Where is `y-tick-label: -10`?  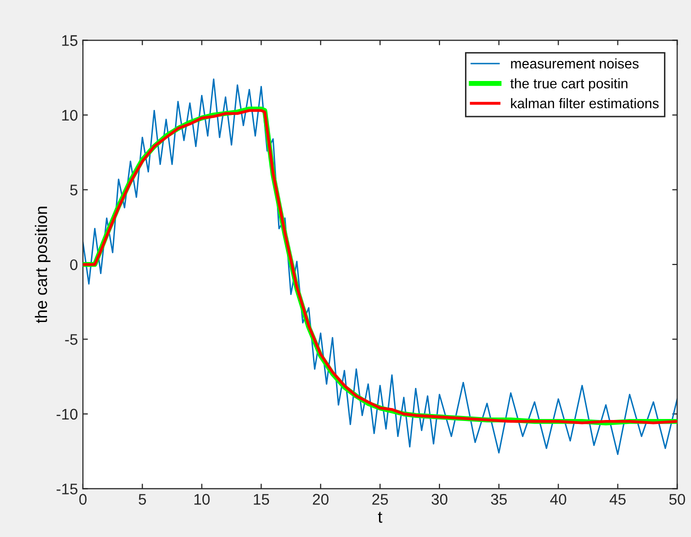 y-tick-label: -10 is located at coordinates (67, 414).